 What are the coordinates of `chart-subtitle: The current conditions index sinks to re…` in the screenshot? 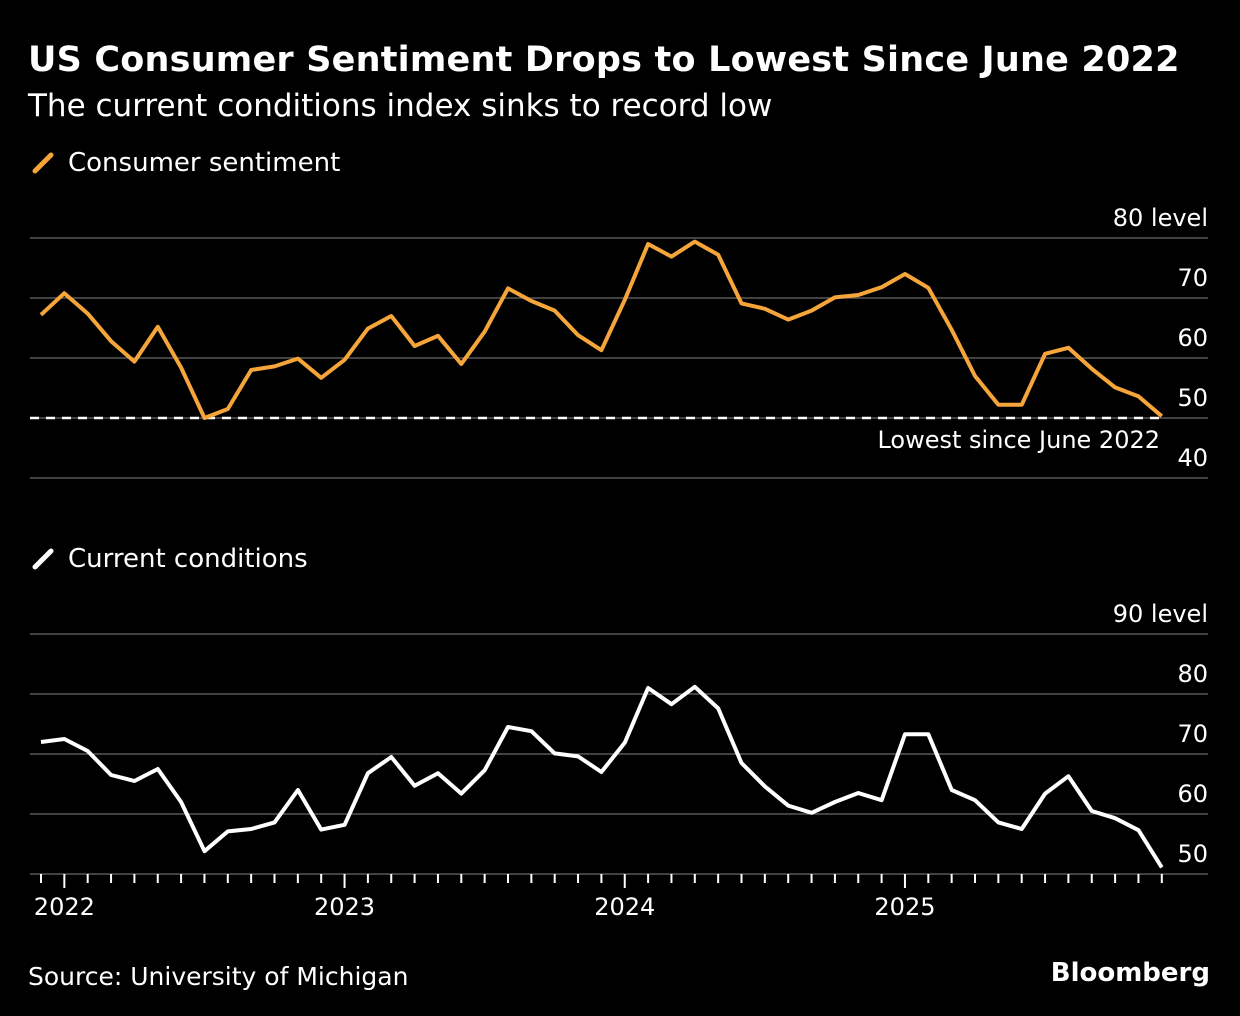 It's located at (400, 106).